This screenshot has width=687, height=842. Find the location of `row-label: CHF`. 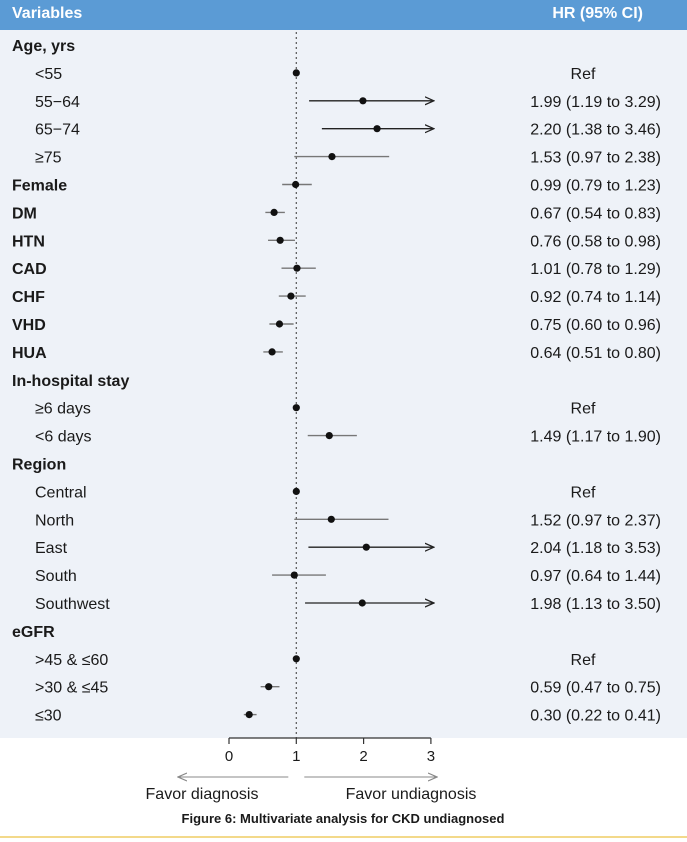

row-label: CHF is located at coordinates (28, 297).